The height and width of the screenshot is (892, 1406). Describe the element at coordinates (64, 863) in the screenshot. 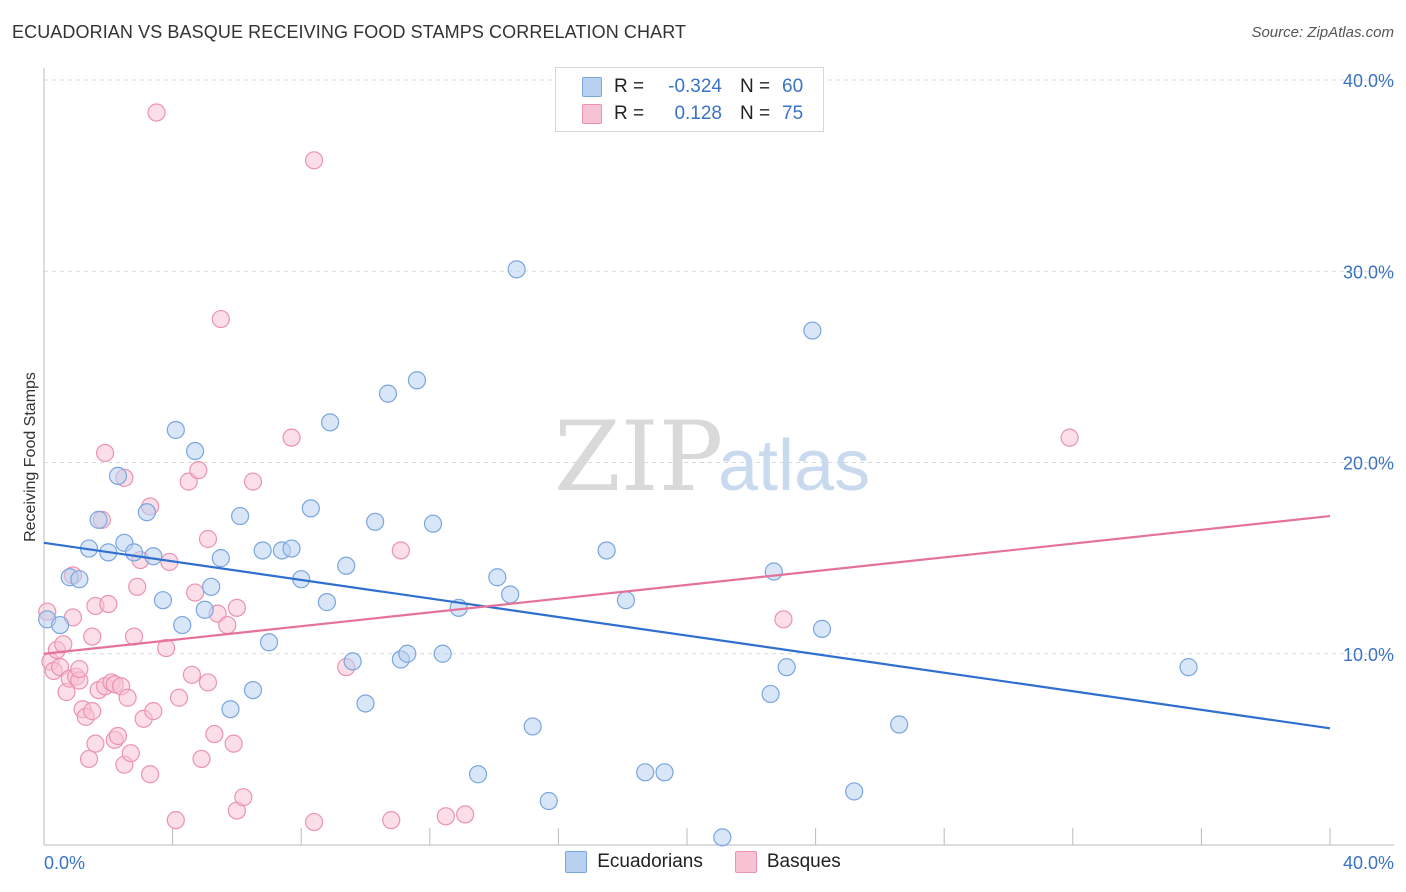

I see `x-tick-label-left: 0.0%` at that location.